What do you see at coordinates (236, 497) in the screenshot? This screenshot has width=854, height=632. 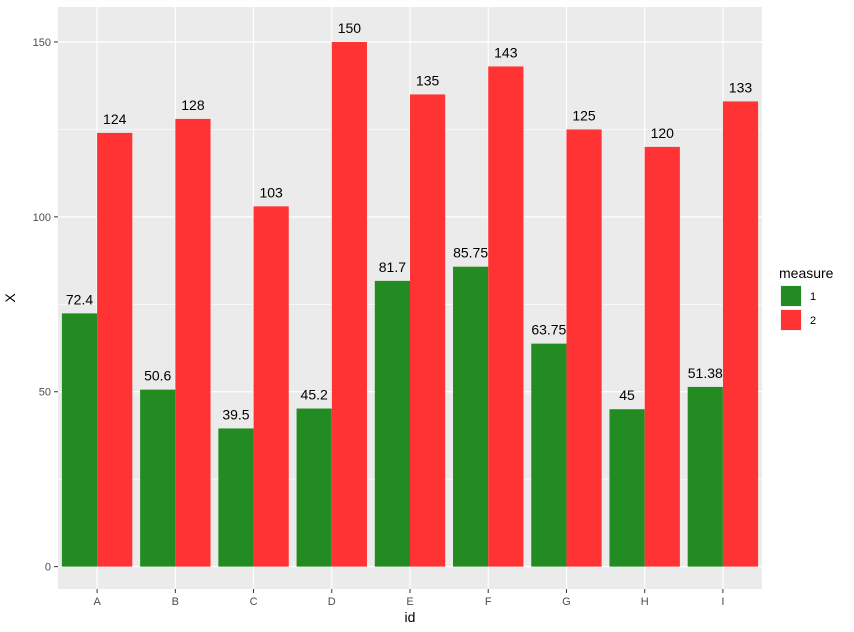 I see `bar-series-1-C` at bounding box center [236, 497].